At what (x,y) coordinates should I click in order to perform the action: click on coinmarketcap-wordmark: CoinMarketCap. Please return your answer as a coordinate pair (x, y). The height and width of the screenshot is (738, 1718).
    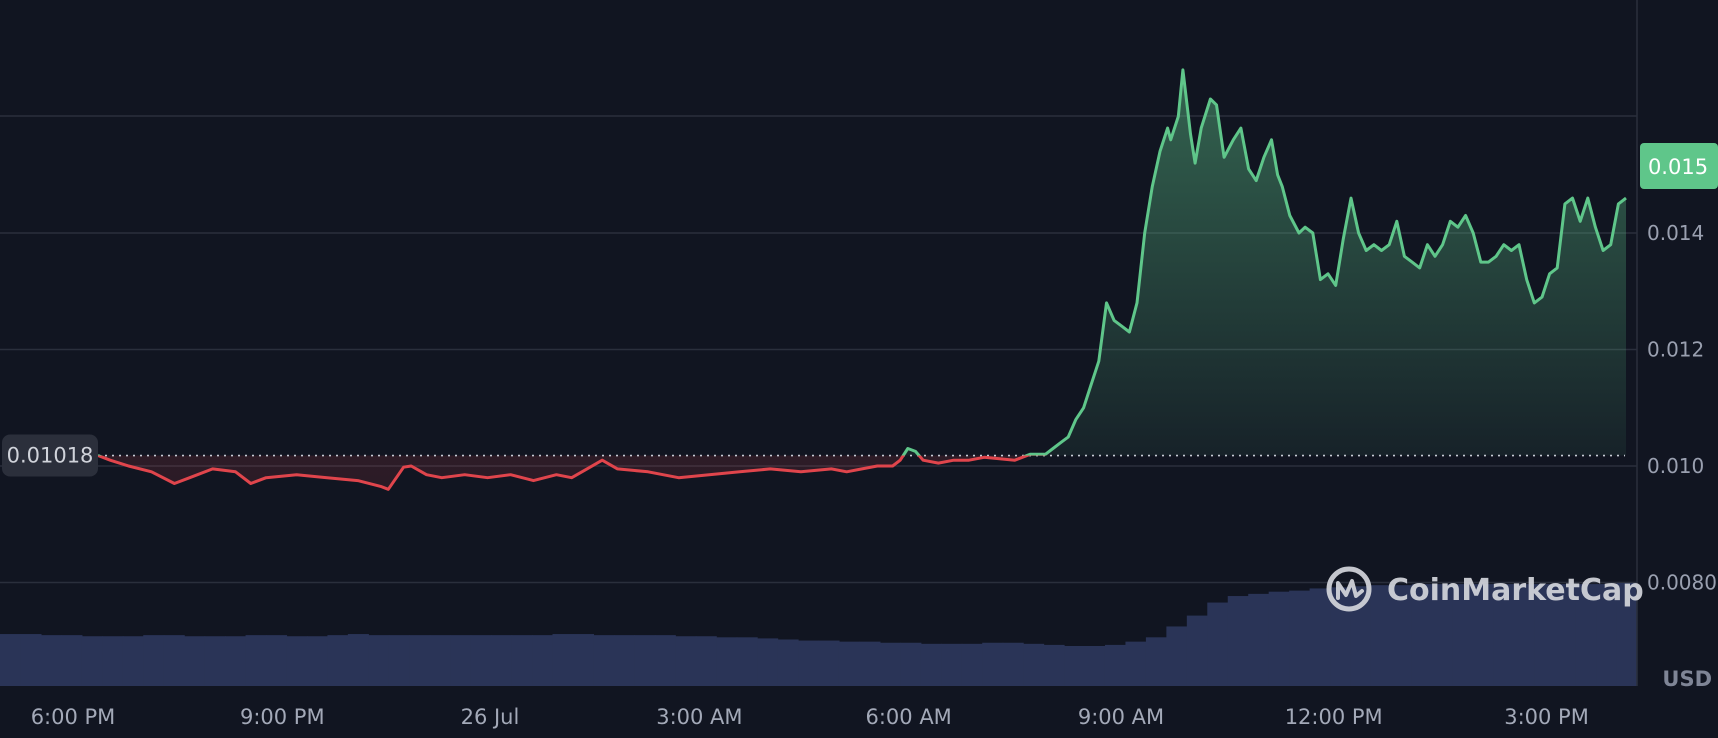
    Looking at the image, I should click on (1515, 590).